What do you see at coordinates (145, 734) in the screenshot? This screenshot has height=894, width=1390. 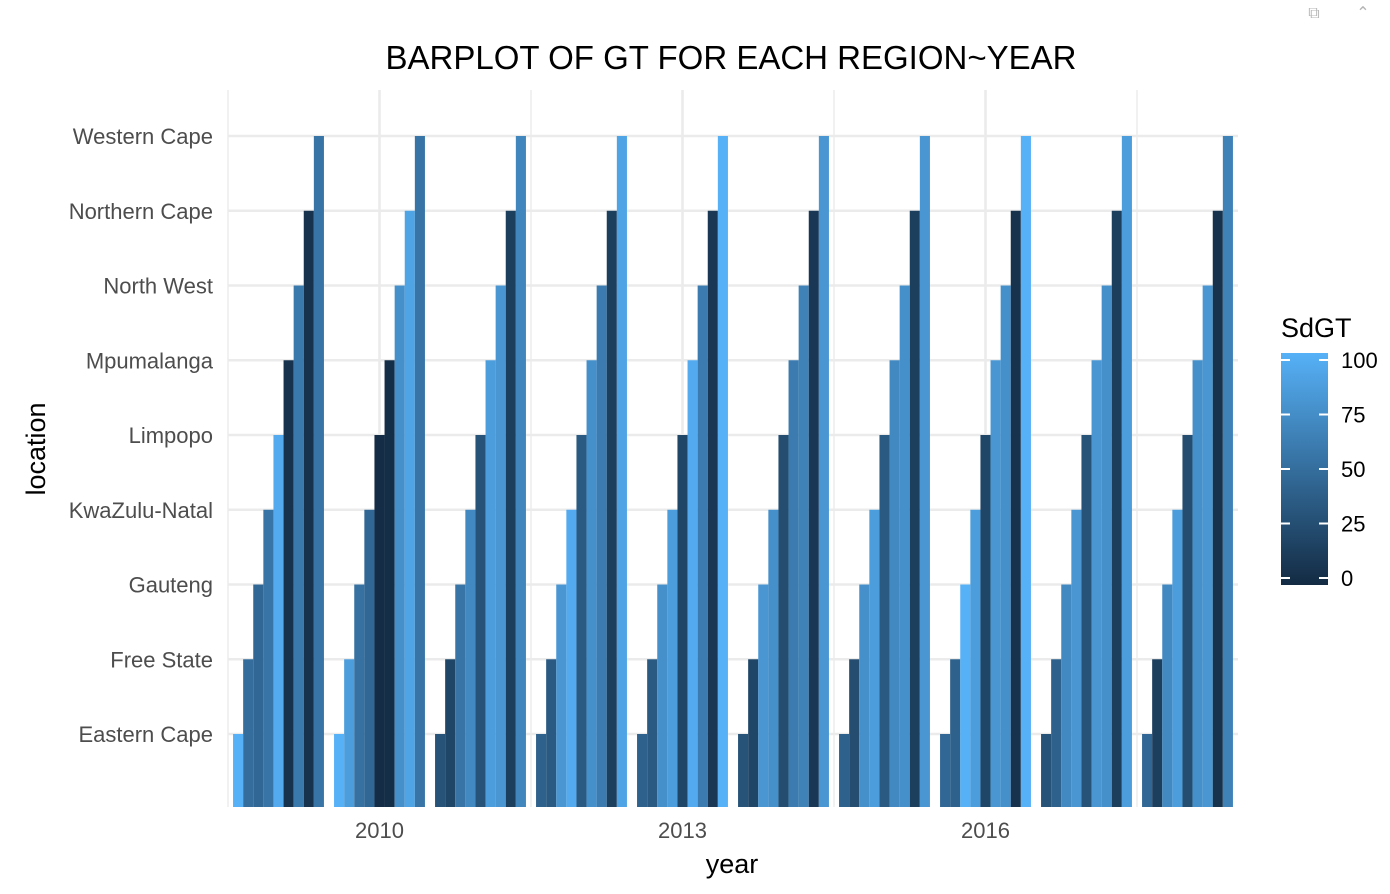 I see `y-tick-label: Eastern Cape` at bounding box center [145, 734].